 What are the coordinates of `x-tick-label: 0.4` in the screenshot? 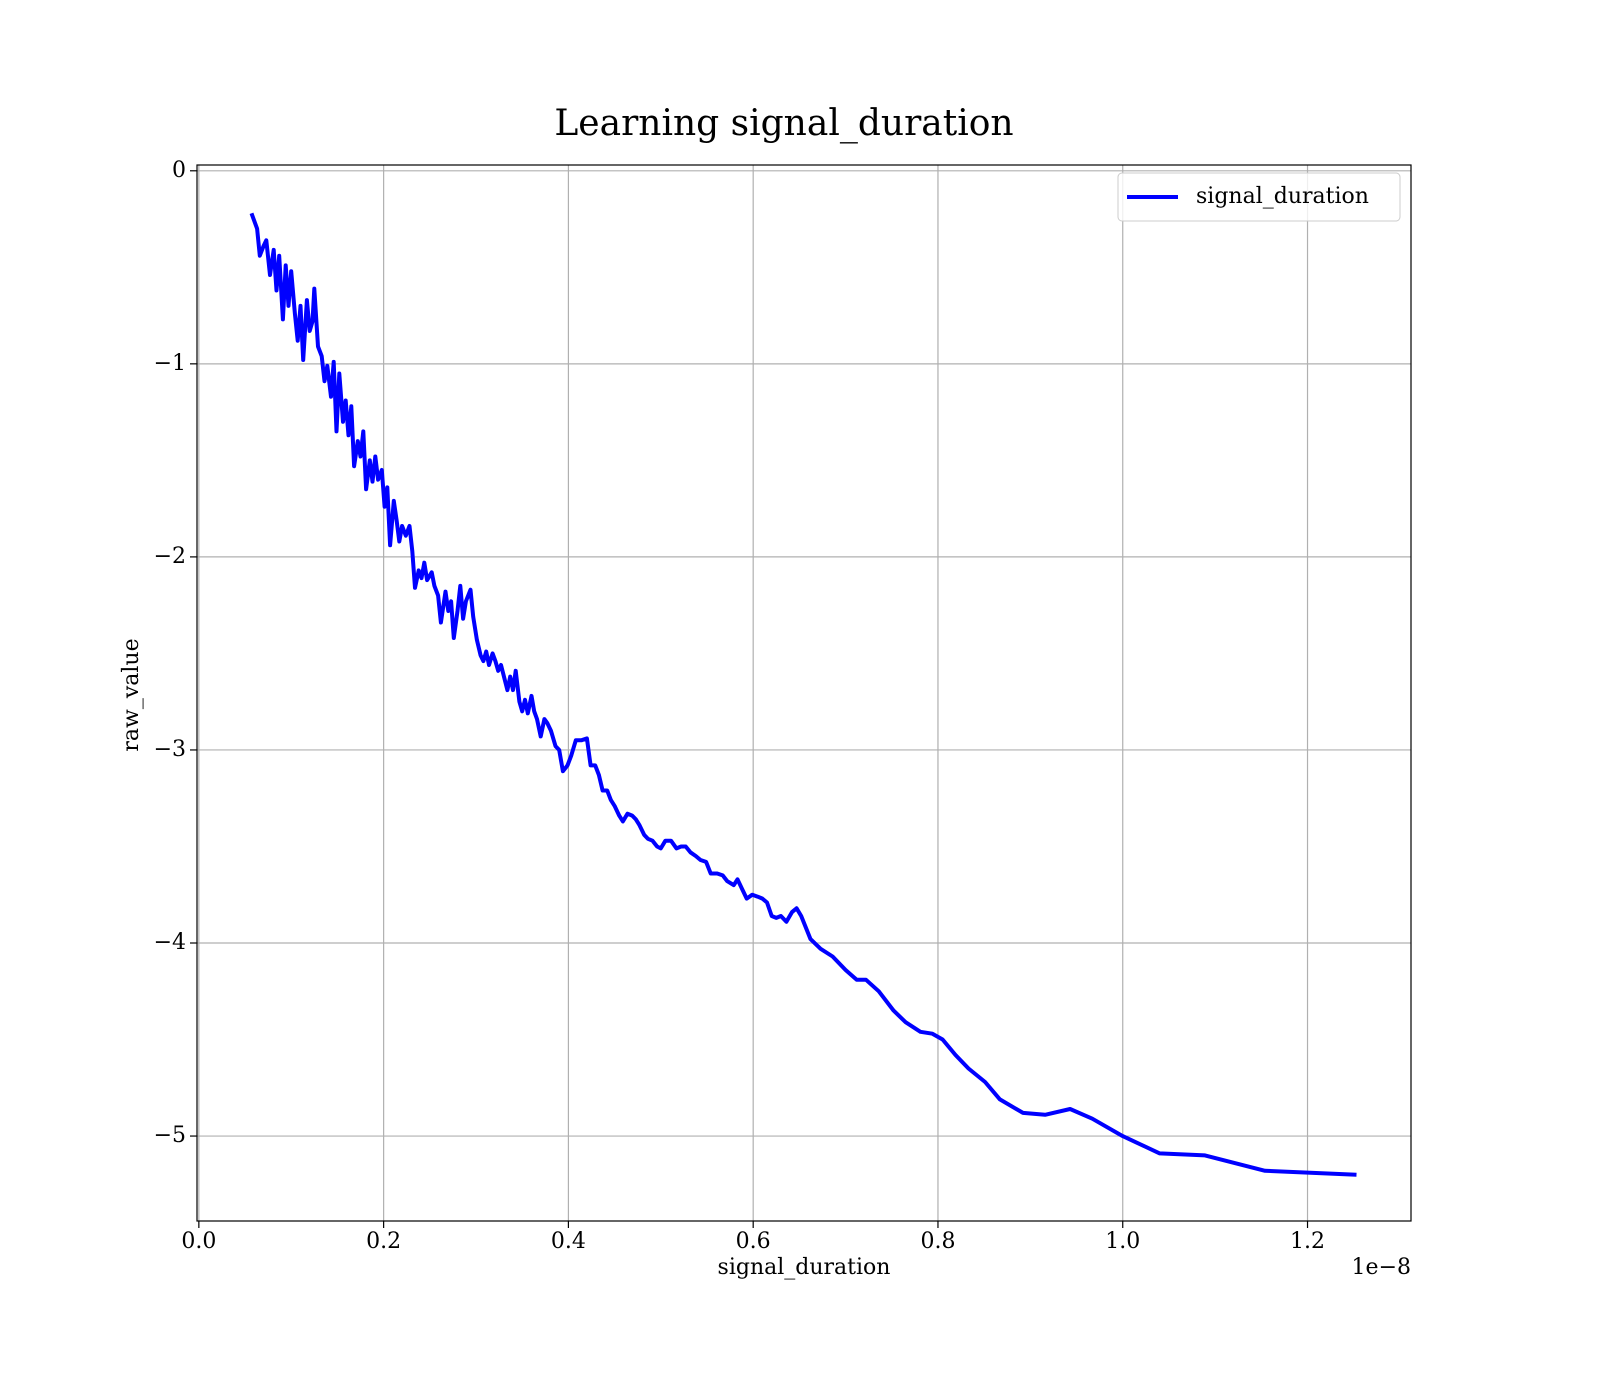 It's located at (568, 1241).